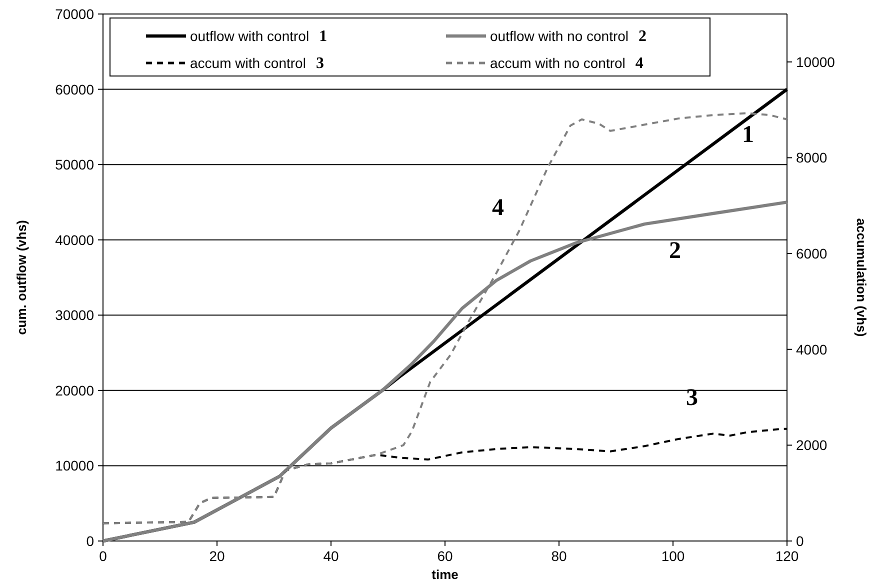 The image size is (877, 582). What do you see at coordinates (748, 135) in the screenshot?
I see `annotation: 1` at bounding box center [748, 135].